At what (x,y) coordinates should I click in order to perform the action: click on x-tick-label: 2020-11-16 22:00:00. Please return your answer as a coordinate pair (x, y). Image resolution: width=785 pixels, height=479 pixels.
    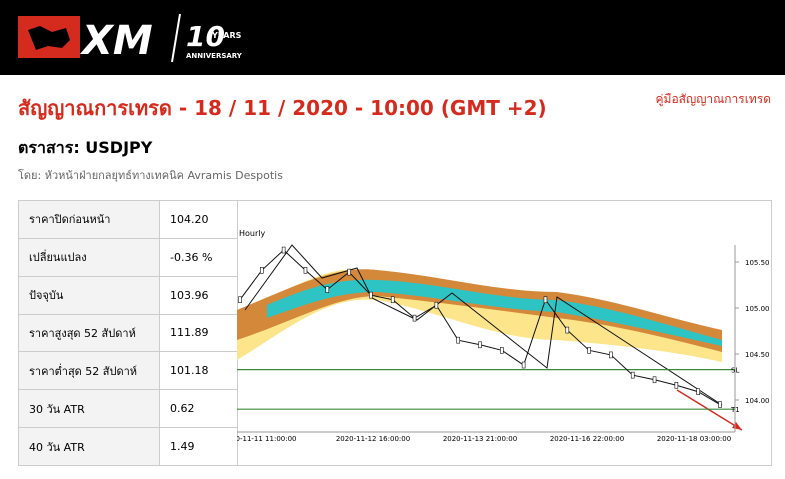
    Looking at the image, I should click on (587, 439).